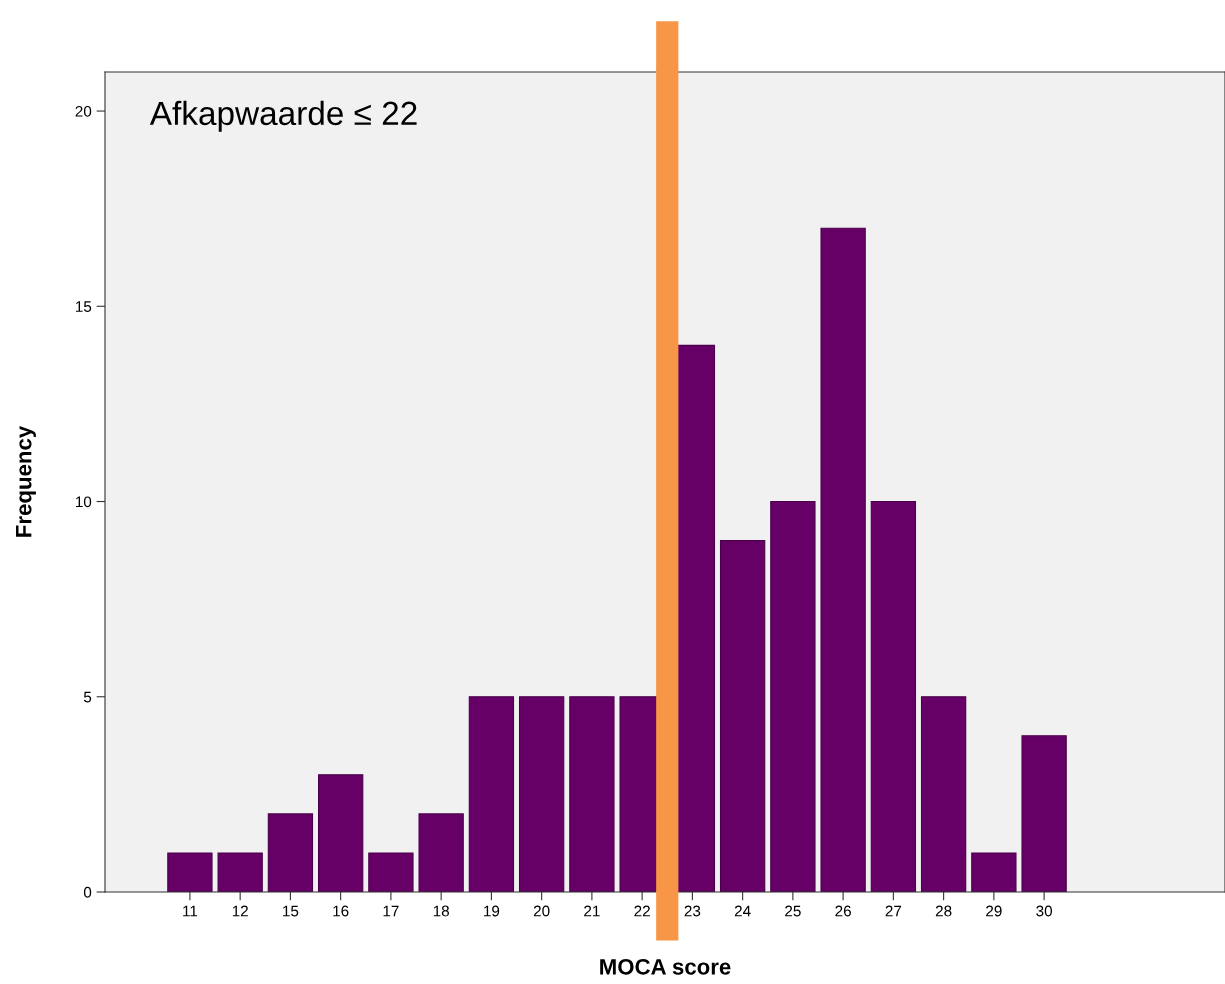  I want to click on y-tick-label: 5, so click(87, 697).